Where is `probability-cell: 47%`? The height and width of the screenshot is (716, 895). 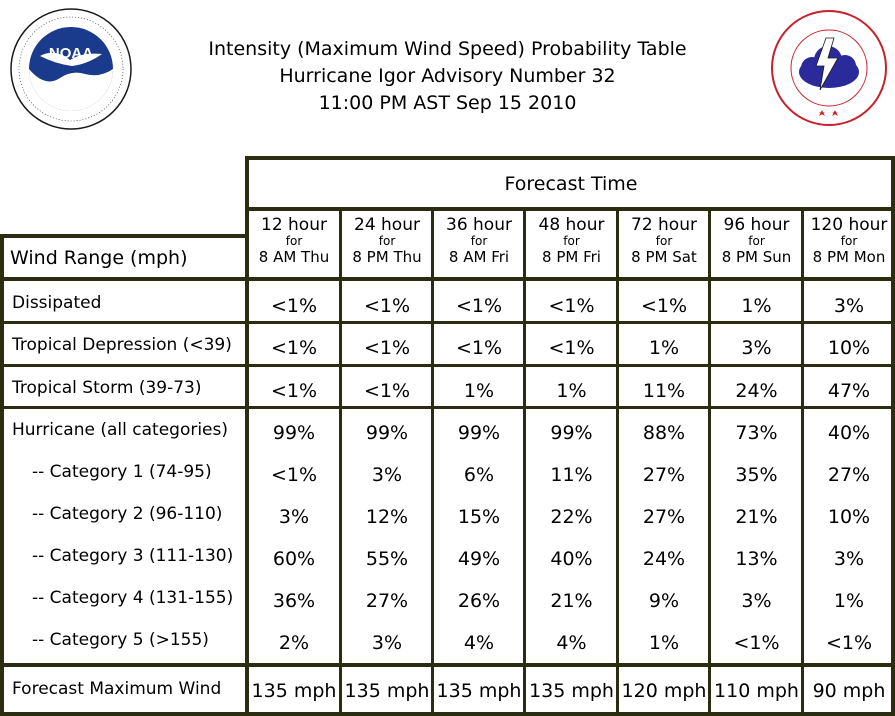
probability-cell: 47% is located at coordinates (849, 391).